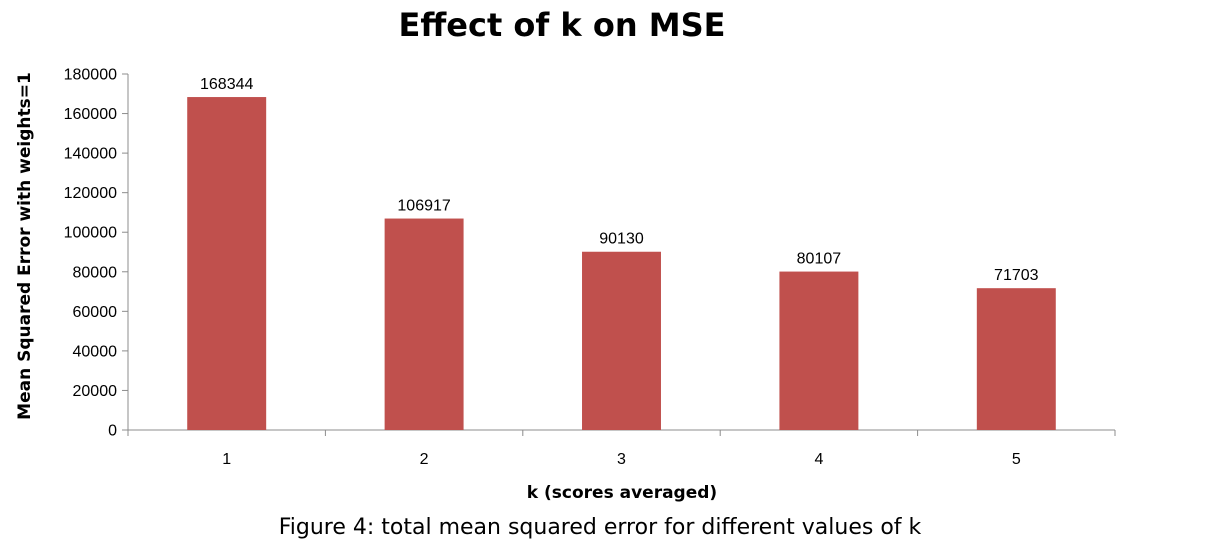 The height and width of the screenshot is (550, 1210). I want to click on data-label-k-4: 80107, so click(819, 259).